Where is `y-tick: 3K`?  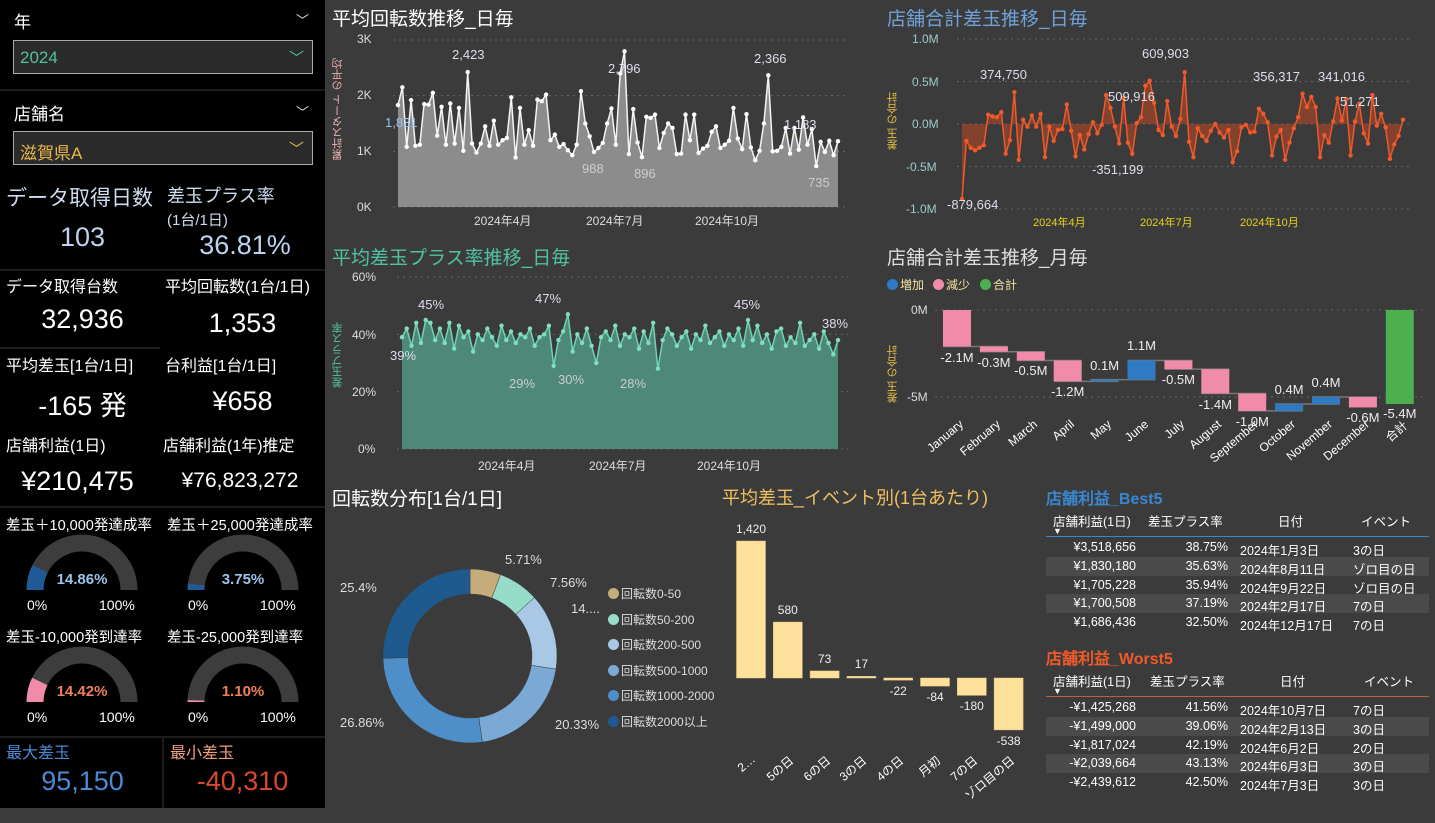 y-tick: 3K is located at coordinates (364, 39).